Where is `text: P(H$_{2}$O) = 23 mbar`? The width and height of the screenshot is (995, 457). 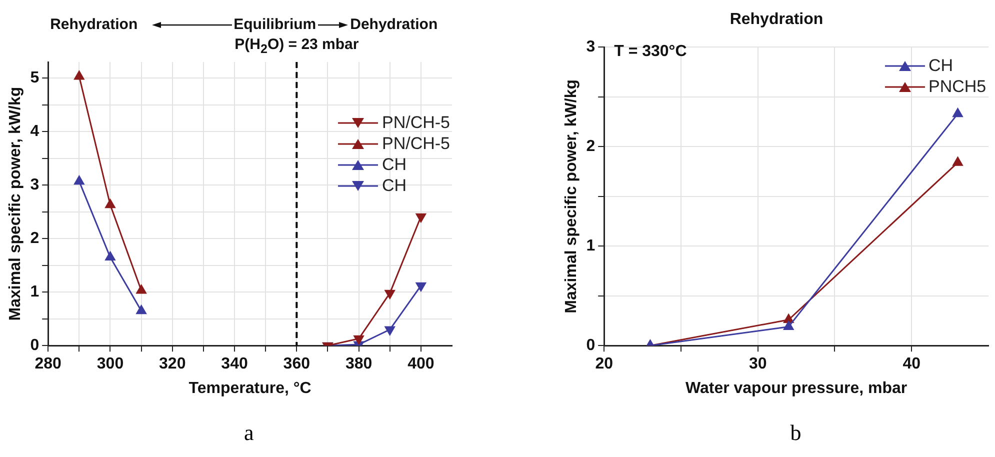
text: P(H$_{2}$O) = 23 mbar is located at coordinates (296, 46).